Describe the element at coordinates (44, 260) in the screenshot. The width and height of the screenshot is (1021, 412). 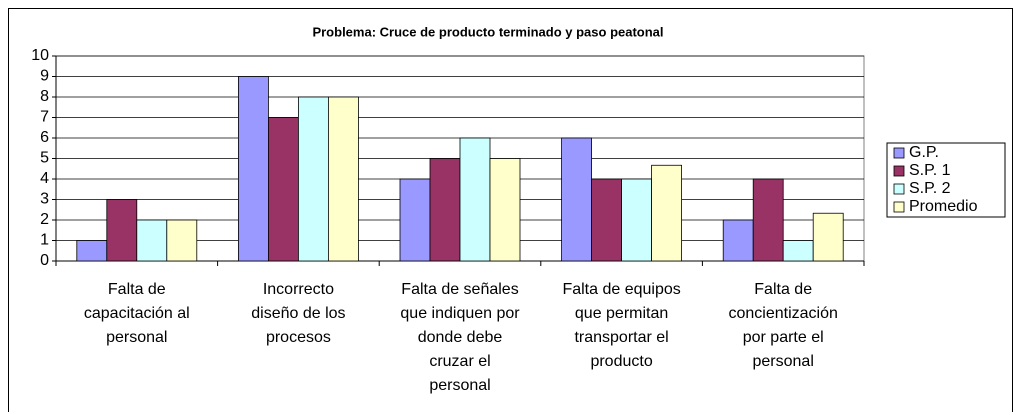
I see `y-tick-label: 0` at that location.